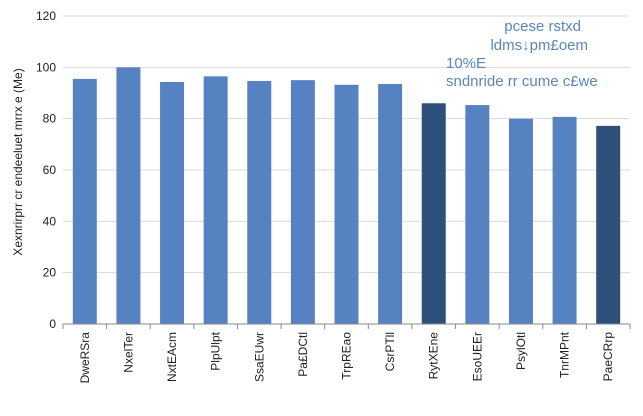 The image size is (643, 416). I want to click on category-label: DweRSra, so click(85, 358).